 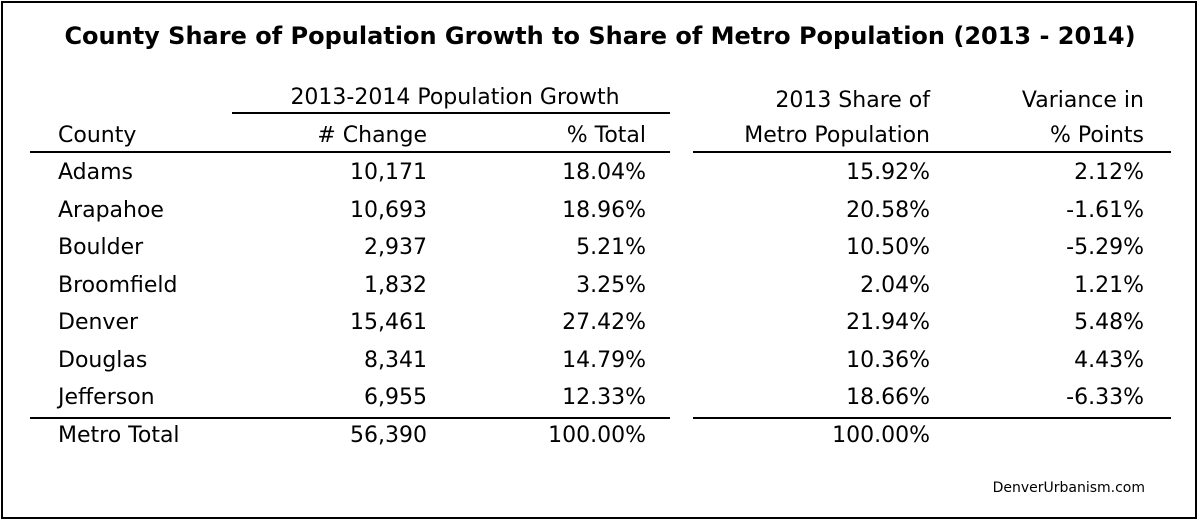 What do you see at coordinates (1105, 397) in the screenshot?
I see `cell-variance: -6.33%` at bounding box center [1105, 397].